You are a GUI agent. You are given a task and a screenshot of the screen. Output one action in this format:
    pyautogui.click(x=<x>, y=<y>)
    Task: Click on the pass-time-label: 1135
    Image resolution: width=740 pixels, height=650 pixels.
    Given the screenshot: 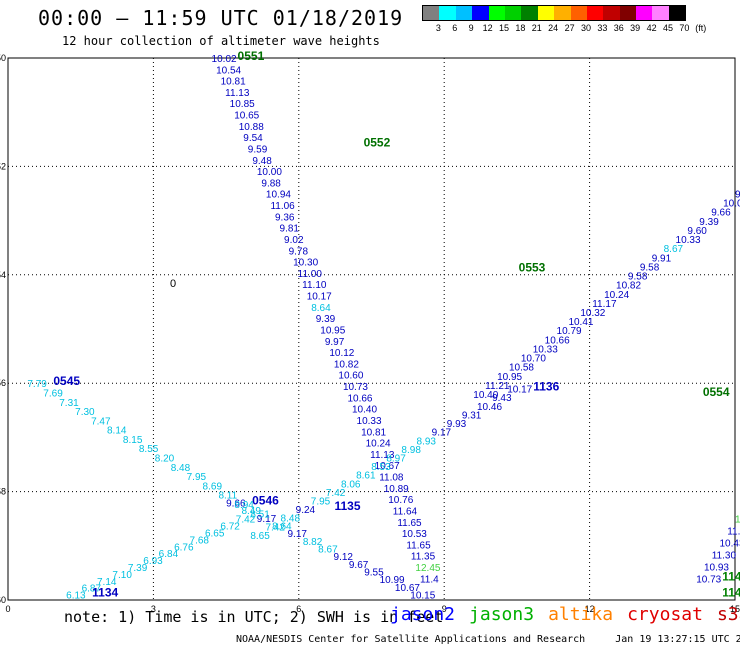 What is the action you would take?
    pyautogui.click(x=347, y=506)
    